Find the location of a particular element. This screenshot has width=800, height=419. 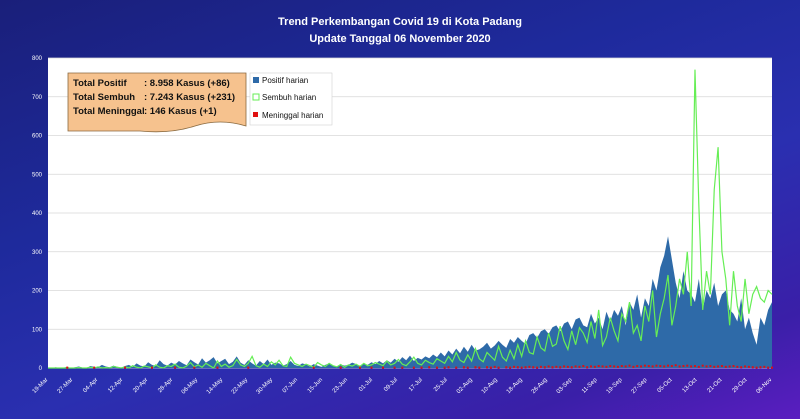

summary-meninggal-value: : 146 Kasus (+1) is located at coordinates (180, 111).